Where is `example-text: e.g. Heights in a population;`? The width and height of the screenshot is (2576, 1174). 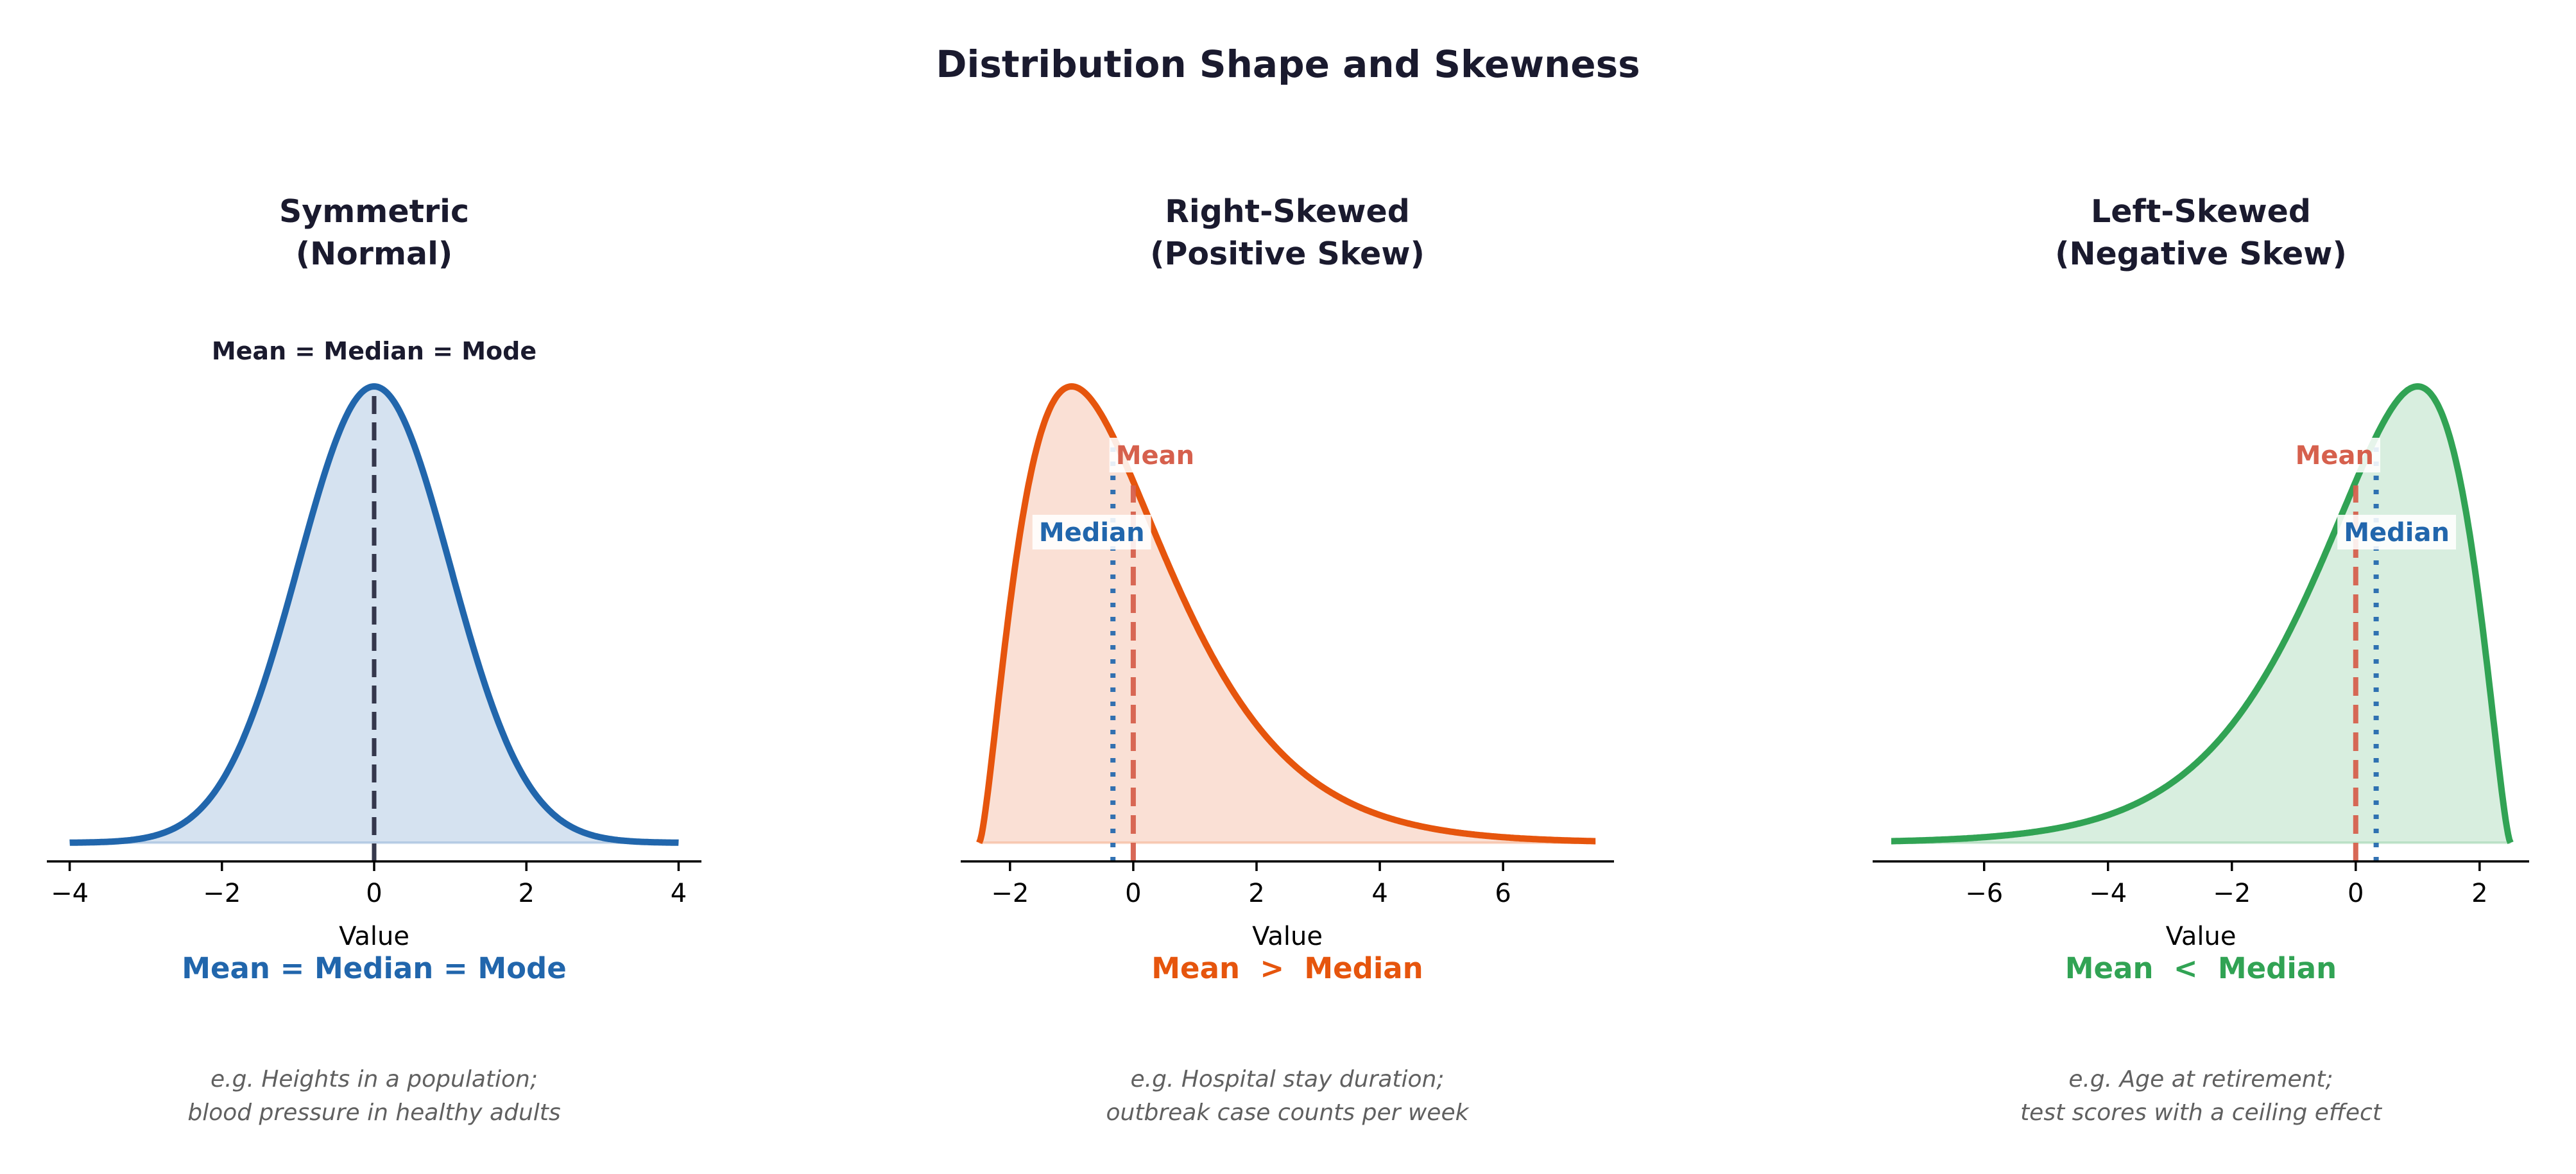 example-text: e.g. Heights in a population; is located at coordinates (374, 1079).